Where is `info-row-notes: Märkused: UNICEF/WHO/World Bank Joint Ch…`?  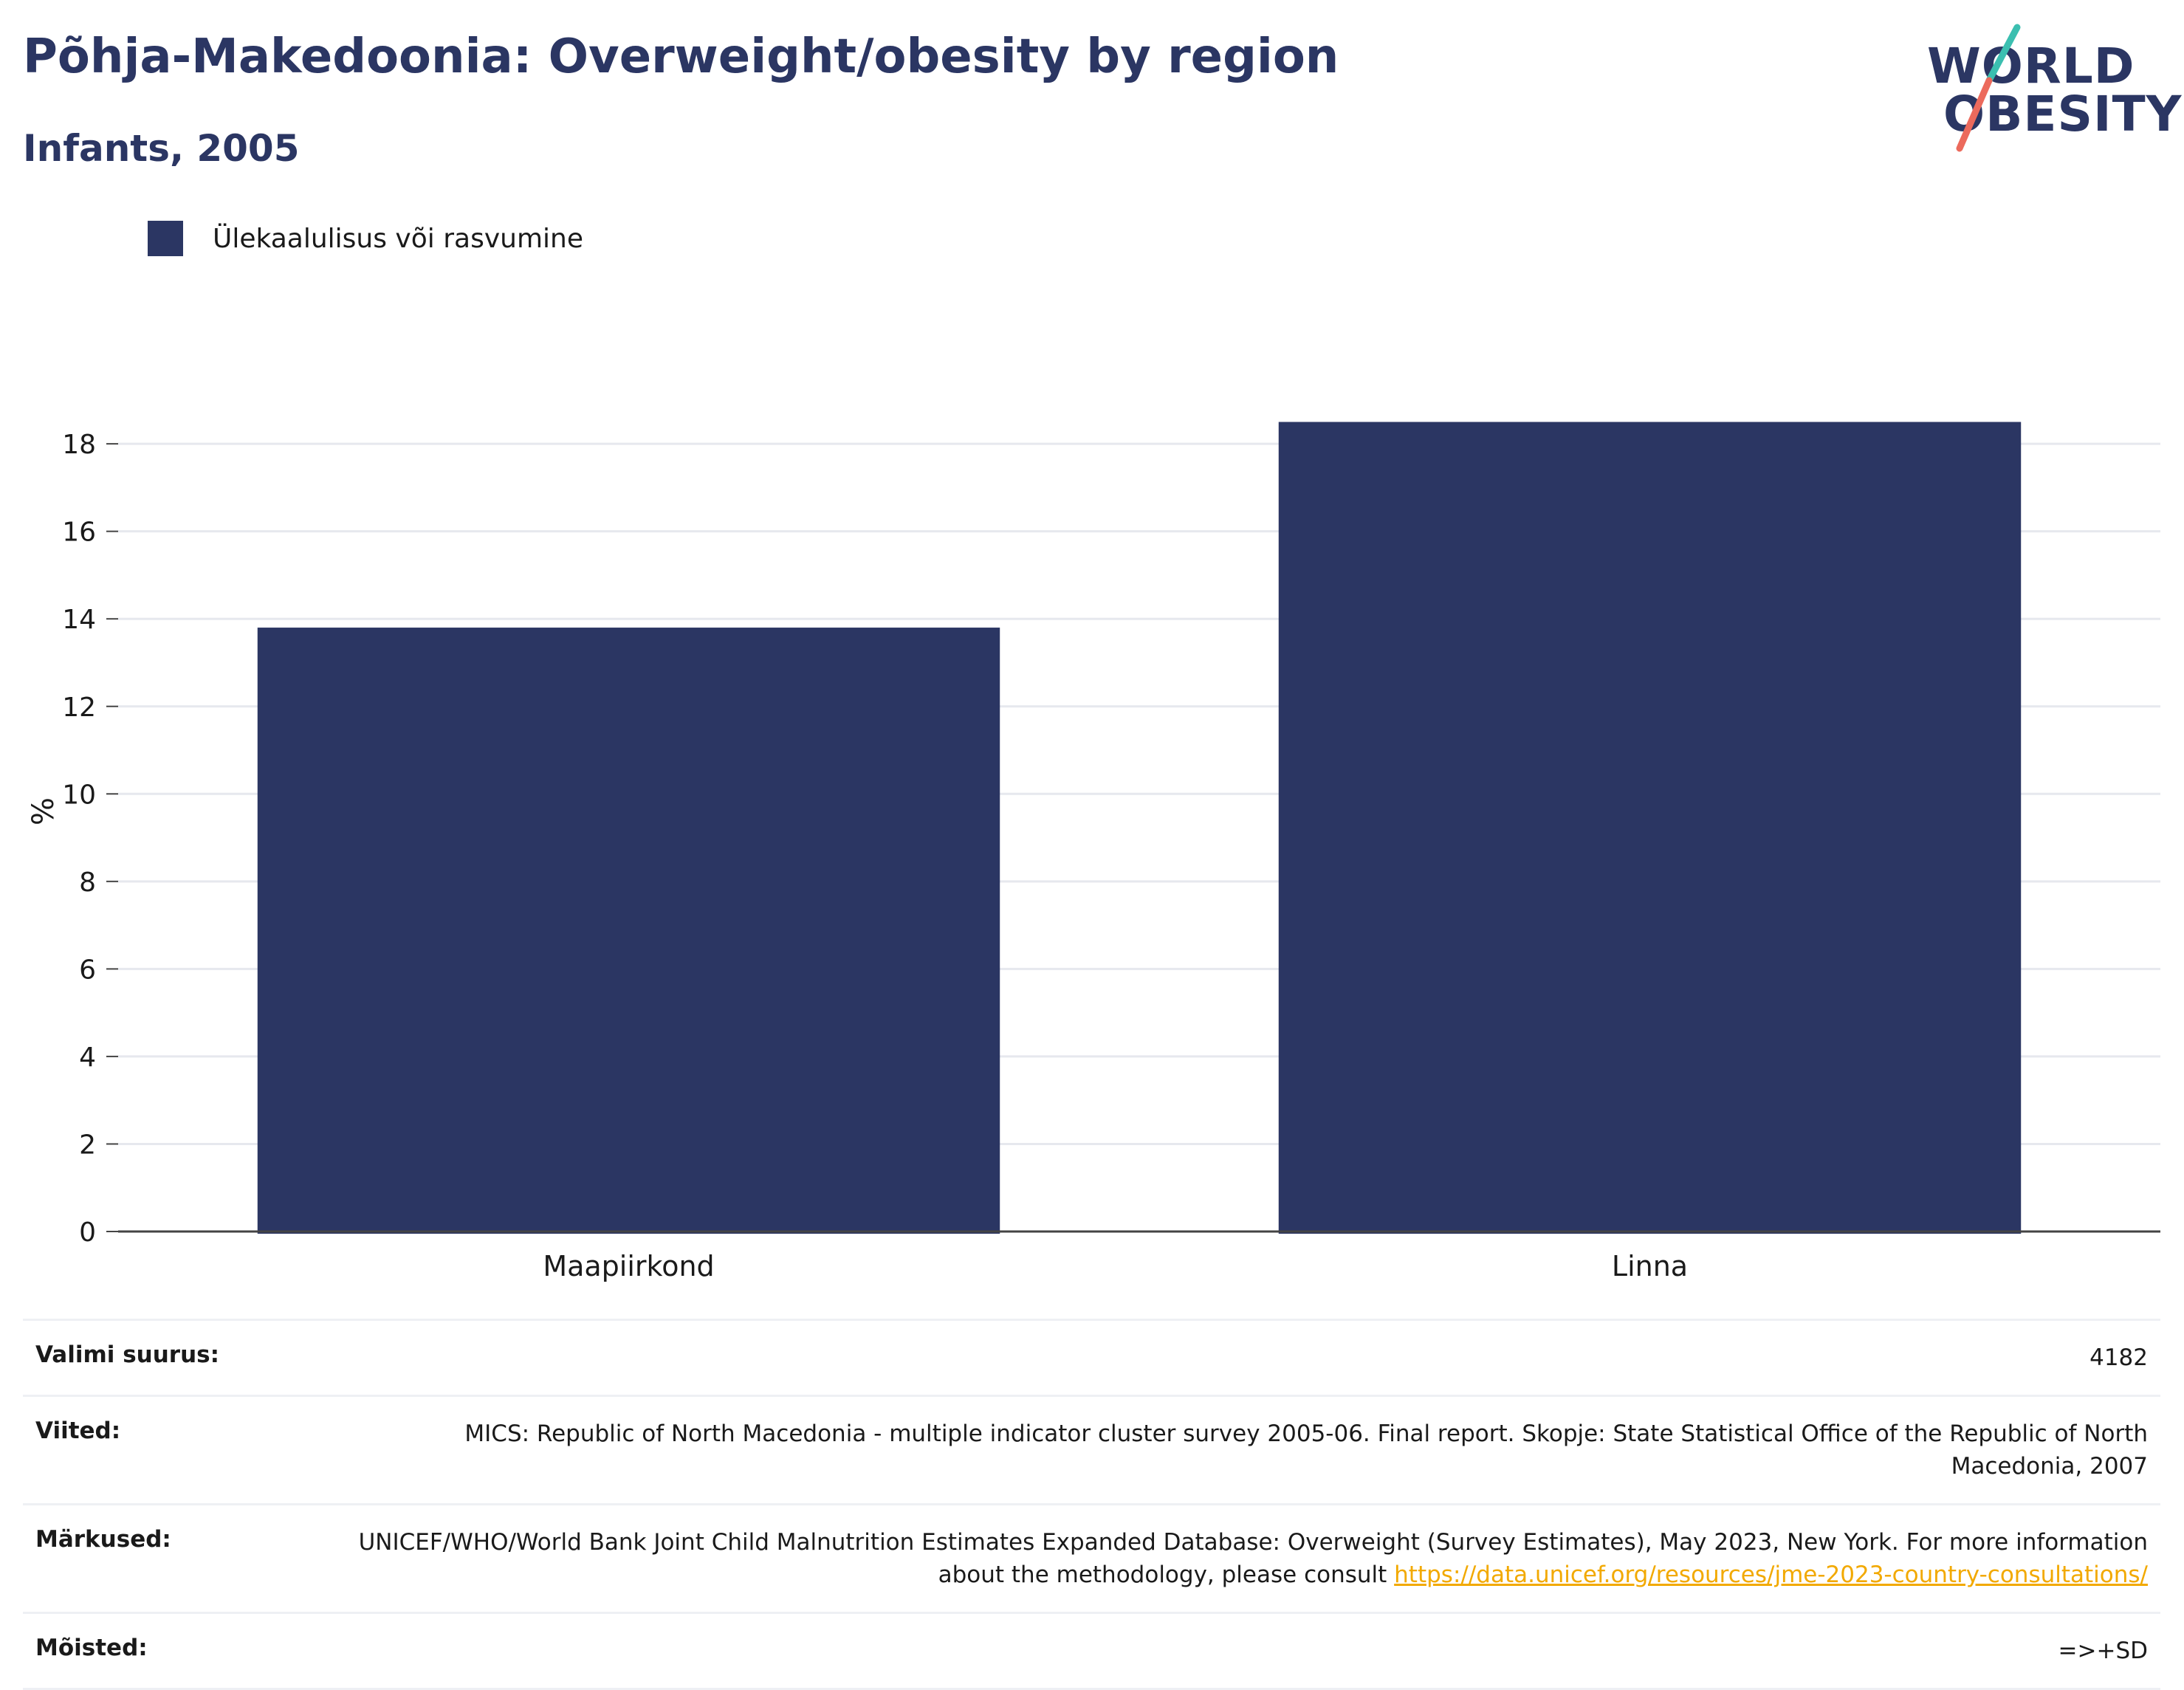
info-row-notes: Märkused: UNICEF/WHO/World Bank Joint Ch… is located at coordinates (1092, 1558).